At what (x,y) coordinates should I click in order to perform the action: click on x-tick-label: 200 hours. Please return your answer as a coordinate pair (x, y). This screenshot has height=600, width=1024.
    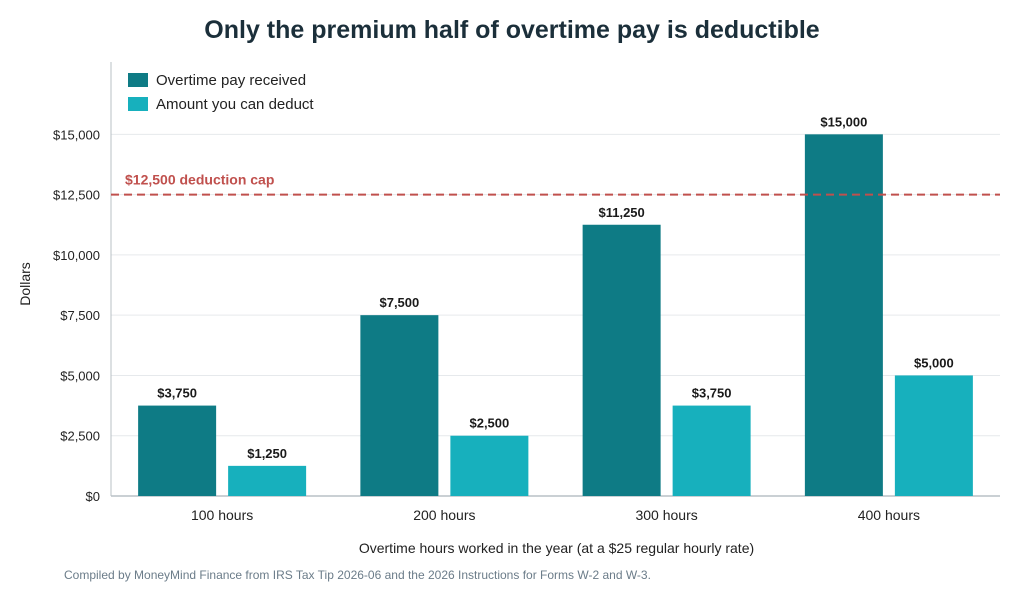
    Looking at the image, I should click on (444, 515).